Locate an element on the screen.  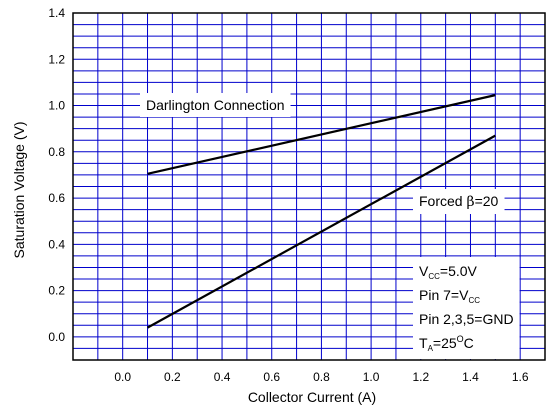
conditions-box: VCC=5.0V Pin 7=VCC Pin 2,3,5=GND TA=25OC is located at coordinates (466, 308).